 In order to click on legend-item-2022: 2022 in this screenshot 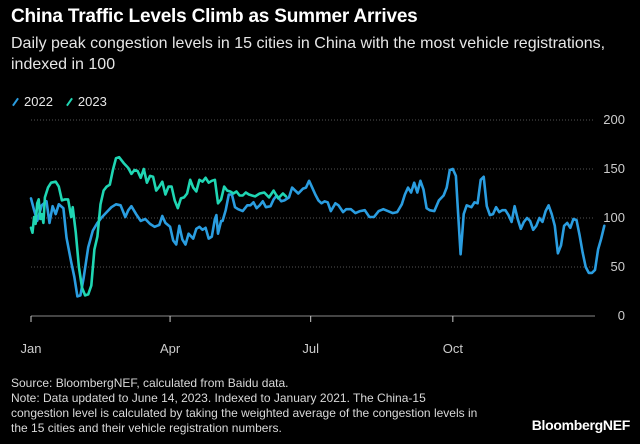, I will do `click(32, 101)`.